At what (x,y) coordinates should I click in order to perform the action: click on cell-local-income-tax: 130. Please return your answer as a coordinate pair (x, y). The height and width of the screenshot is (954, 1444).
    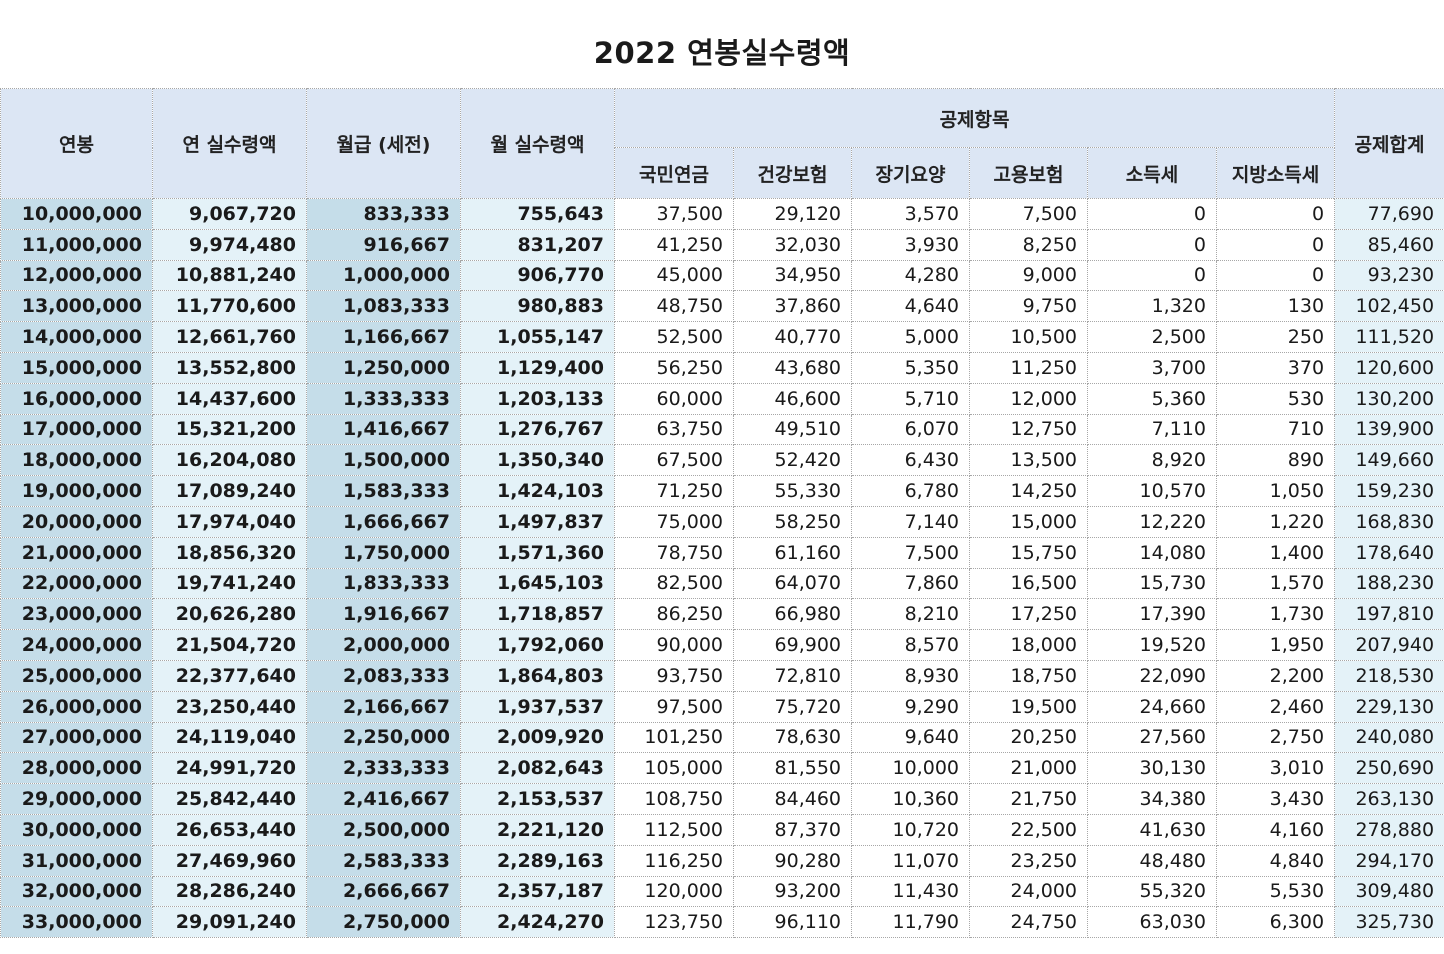
    Looking at the image, I should click on (1275, 306).